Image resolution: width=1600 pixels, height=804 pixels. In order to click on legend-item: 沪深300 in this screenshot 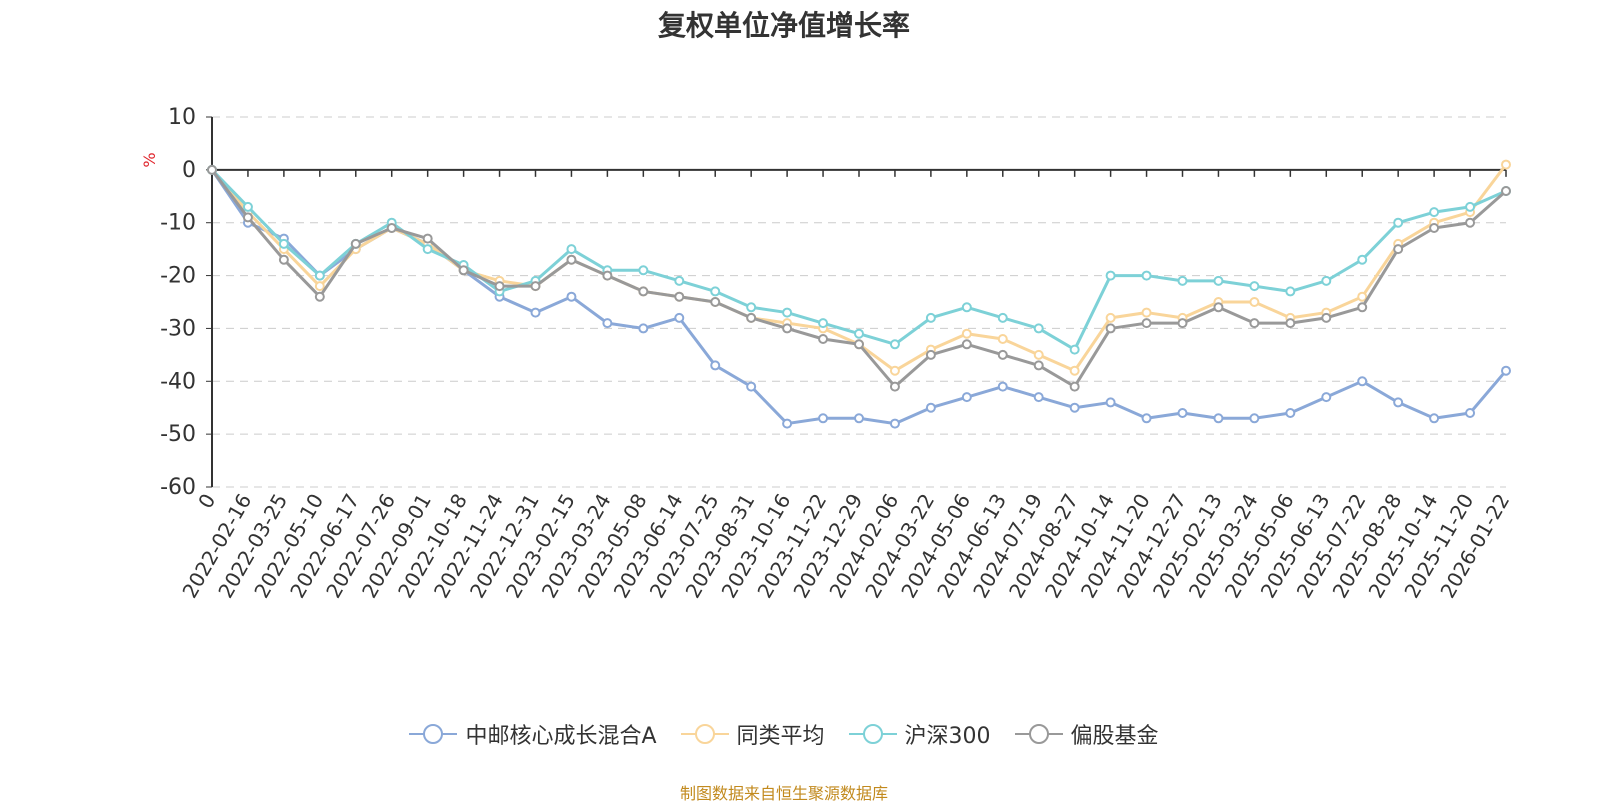, I will do `click(919, 734)`.